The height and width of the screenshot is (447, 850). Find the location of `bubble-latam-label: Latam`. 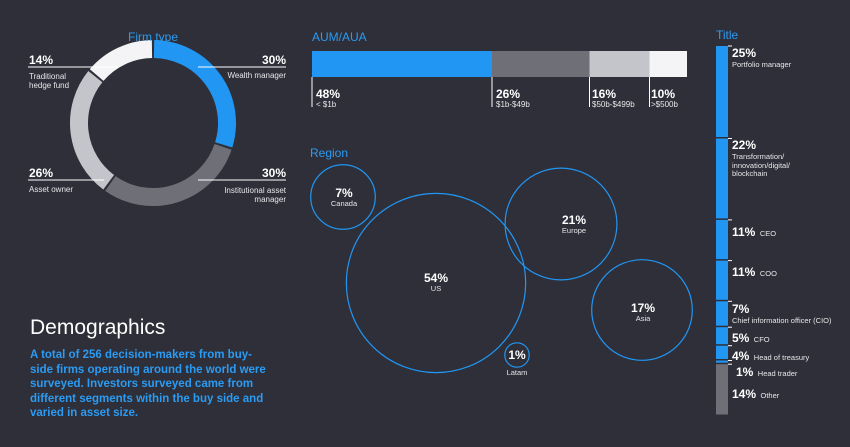

bubble-latam-label: Latam is located at coordinates (517, 372).